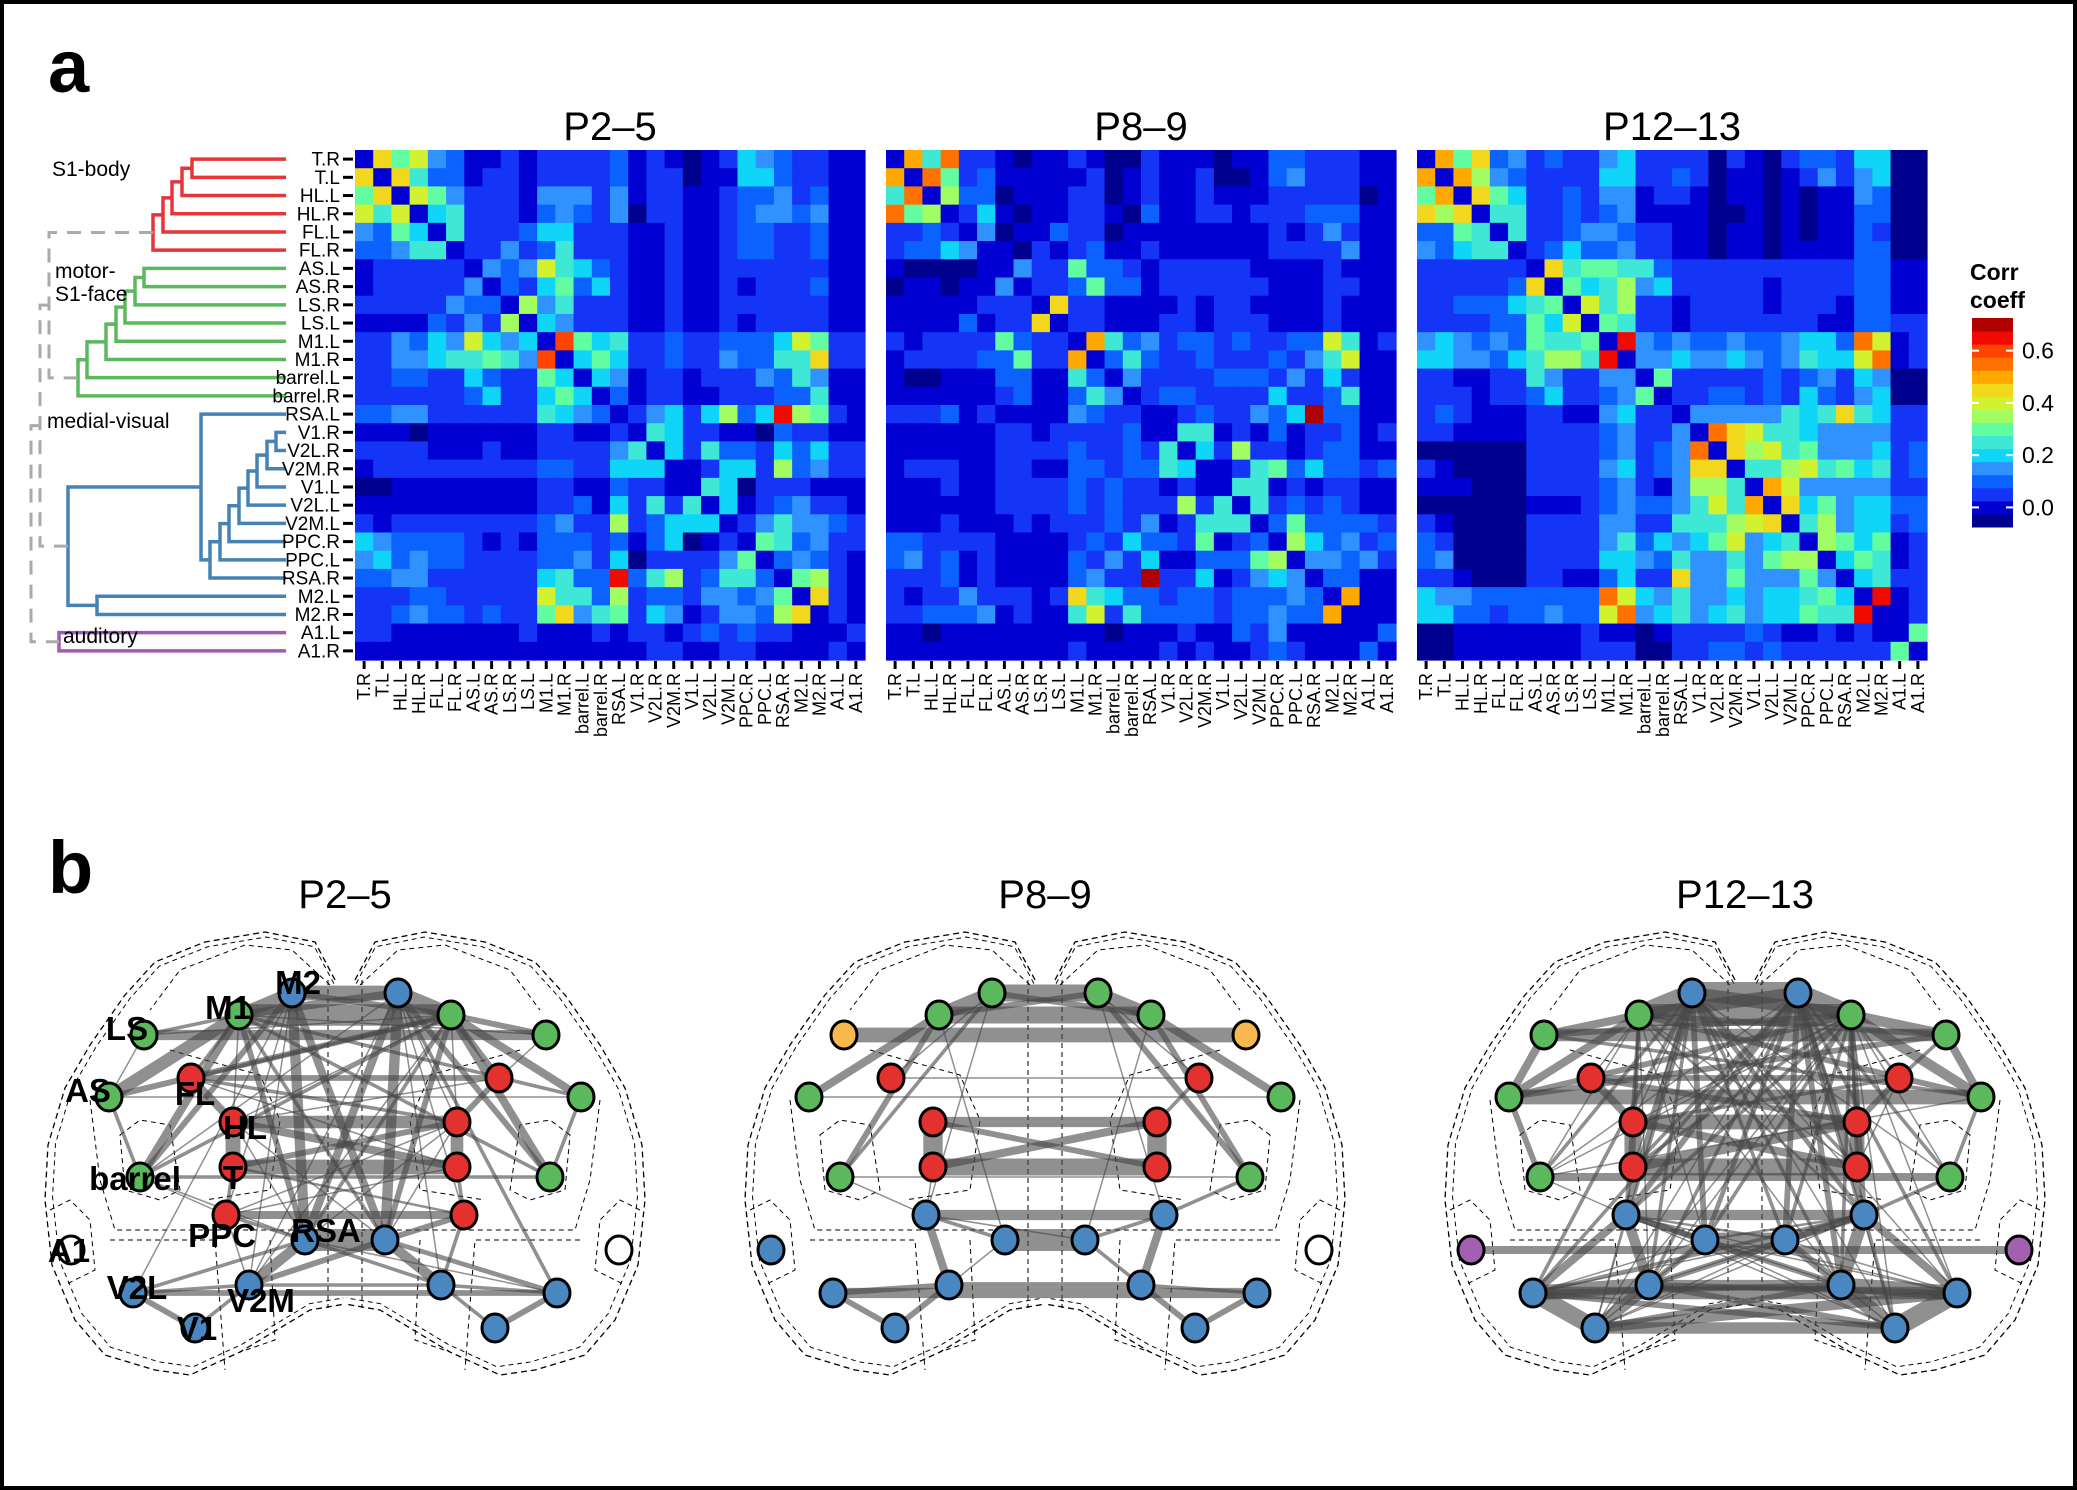  Describe the element at coordinates (1187, 698) in the screenshot. I see `x-tick-label: V2L.R` at that location.